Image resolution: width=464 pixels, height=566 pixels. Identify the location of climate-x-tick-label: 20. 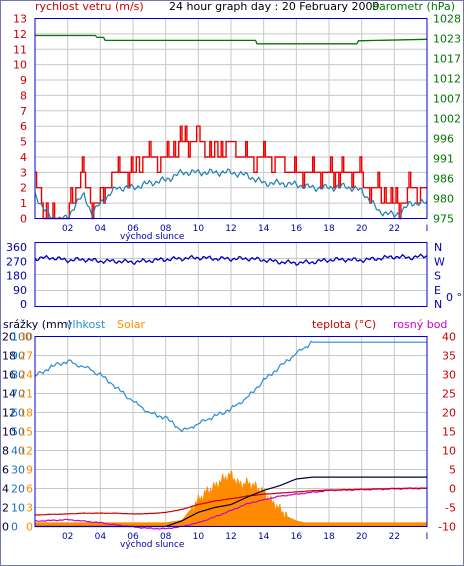
(362, 537).